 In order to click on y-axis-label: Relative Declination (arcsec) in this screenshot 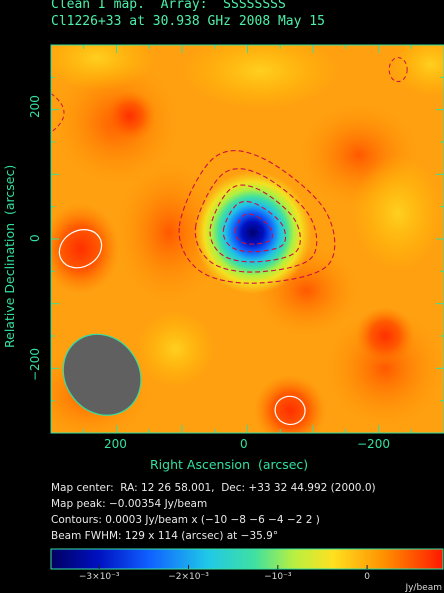, I will do `click(9, 256)`.